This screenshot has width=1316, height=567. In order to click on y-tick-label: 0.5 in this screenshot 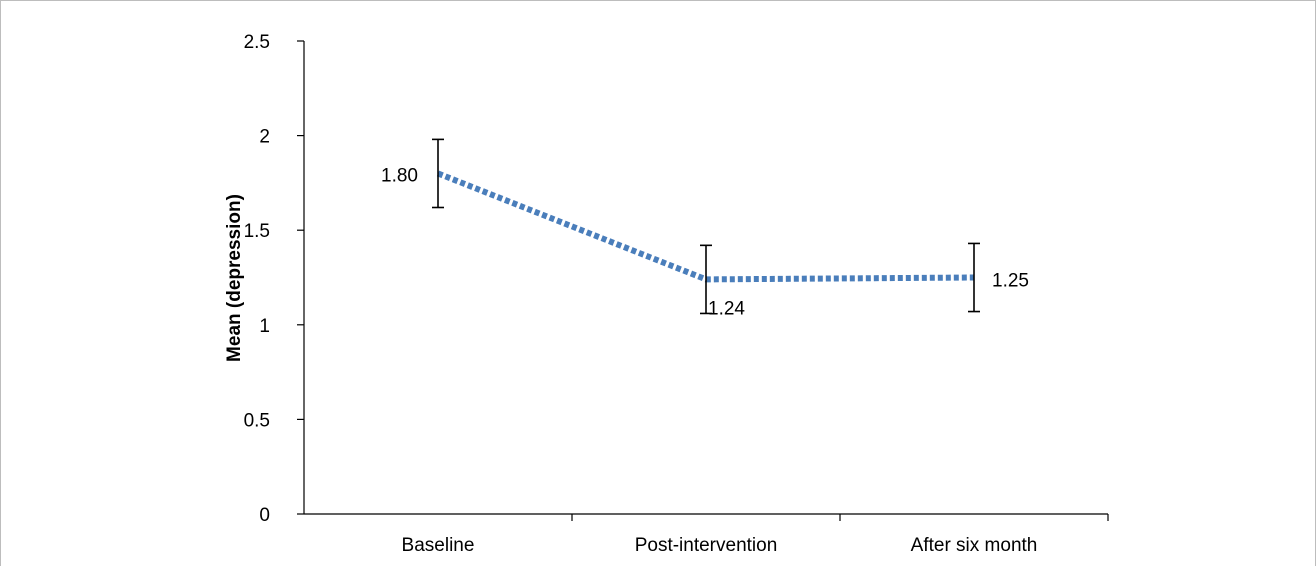, I will do `click(257, 420)`.